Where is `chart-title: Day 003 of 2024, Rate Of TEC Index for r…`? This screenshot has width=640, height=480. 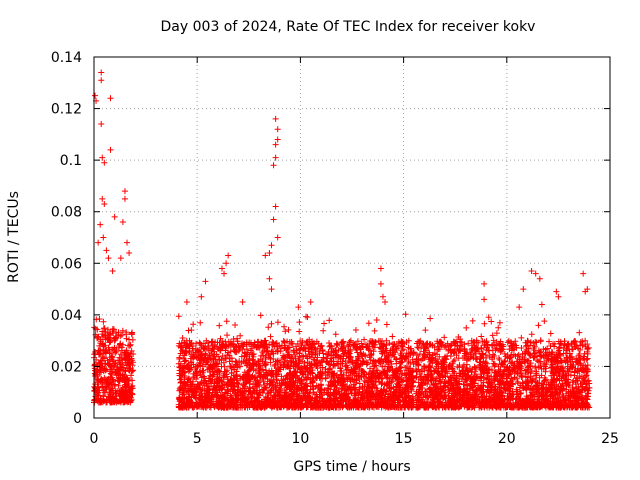
chart-title: Day 003 of 2024, Rate Of TEC Index for r… is located at coordinates (348, 27).